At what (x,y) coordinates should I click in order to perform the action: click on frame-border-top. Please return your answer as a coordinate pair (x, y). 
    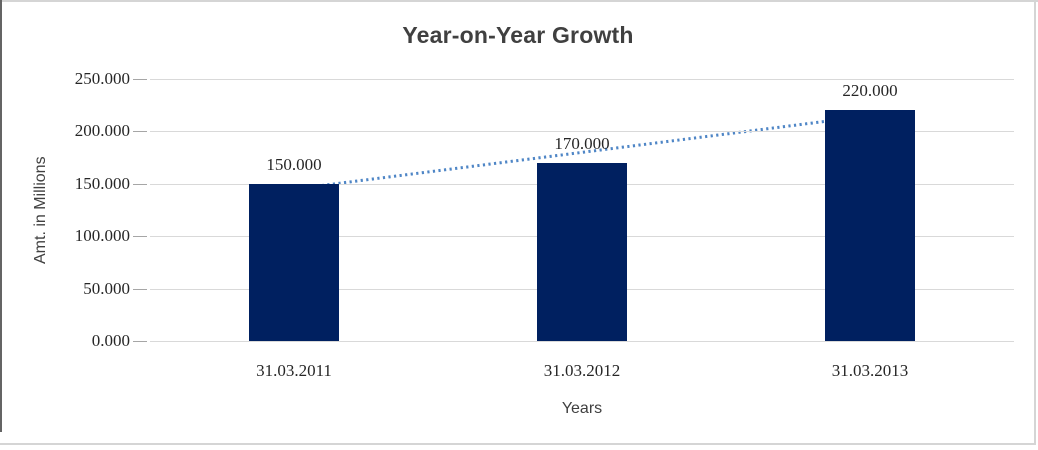
    Looking at the image, I should click on (519, 1).